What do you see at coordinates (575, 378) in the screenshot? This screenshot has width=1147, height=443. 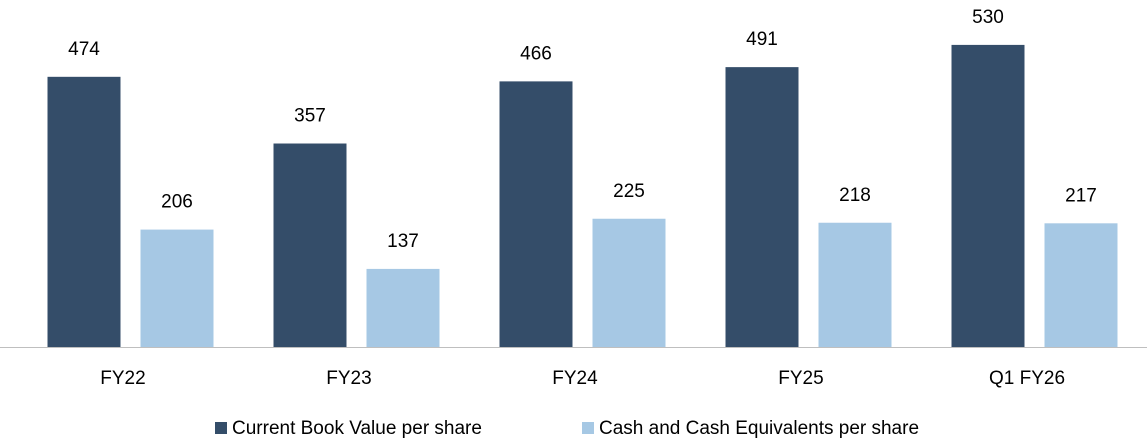 I see `x-tick-label: FY24` at bounding box center [575, 378].